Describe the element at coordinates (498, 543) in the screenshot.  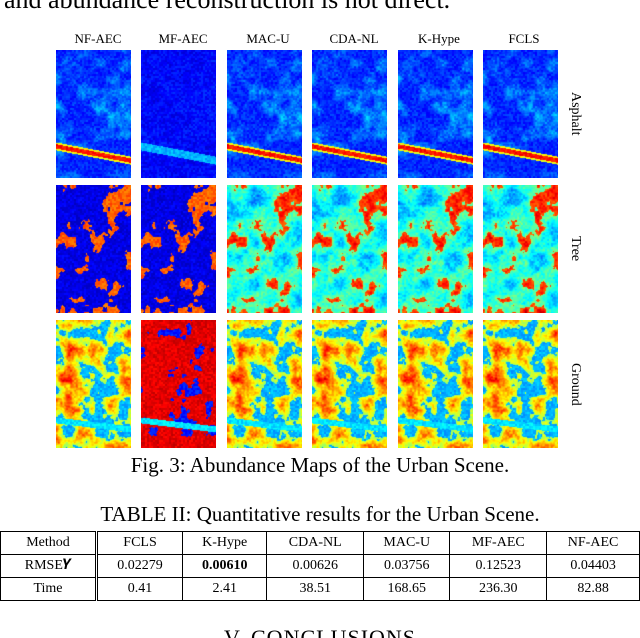
I see `table-header-cell: MF-AEC` at that location.